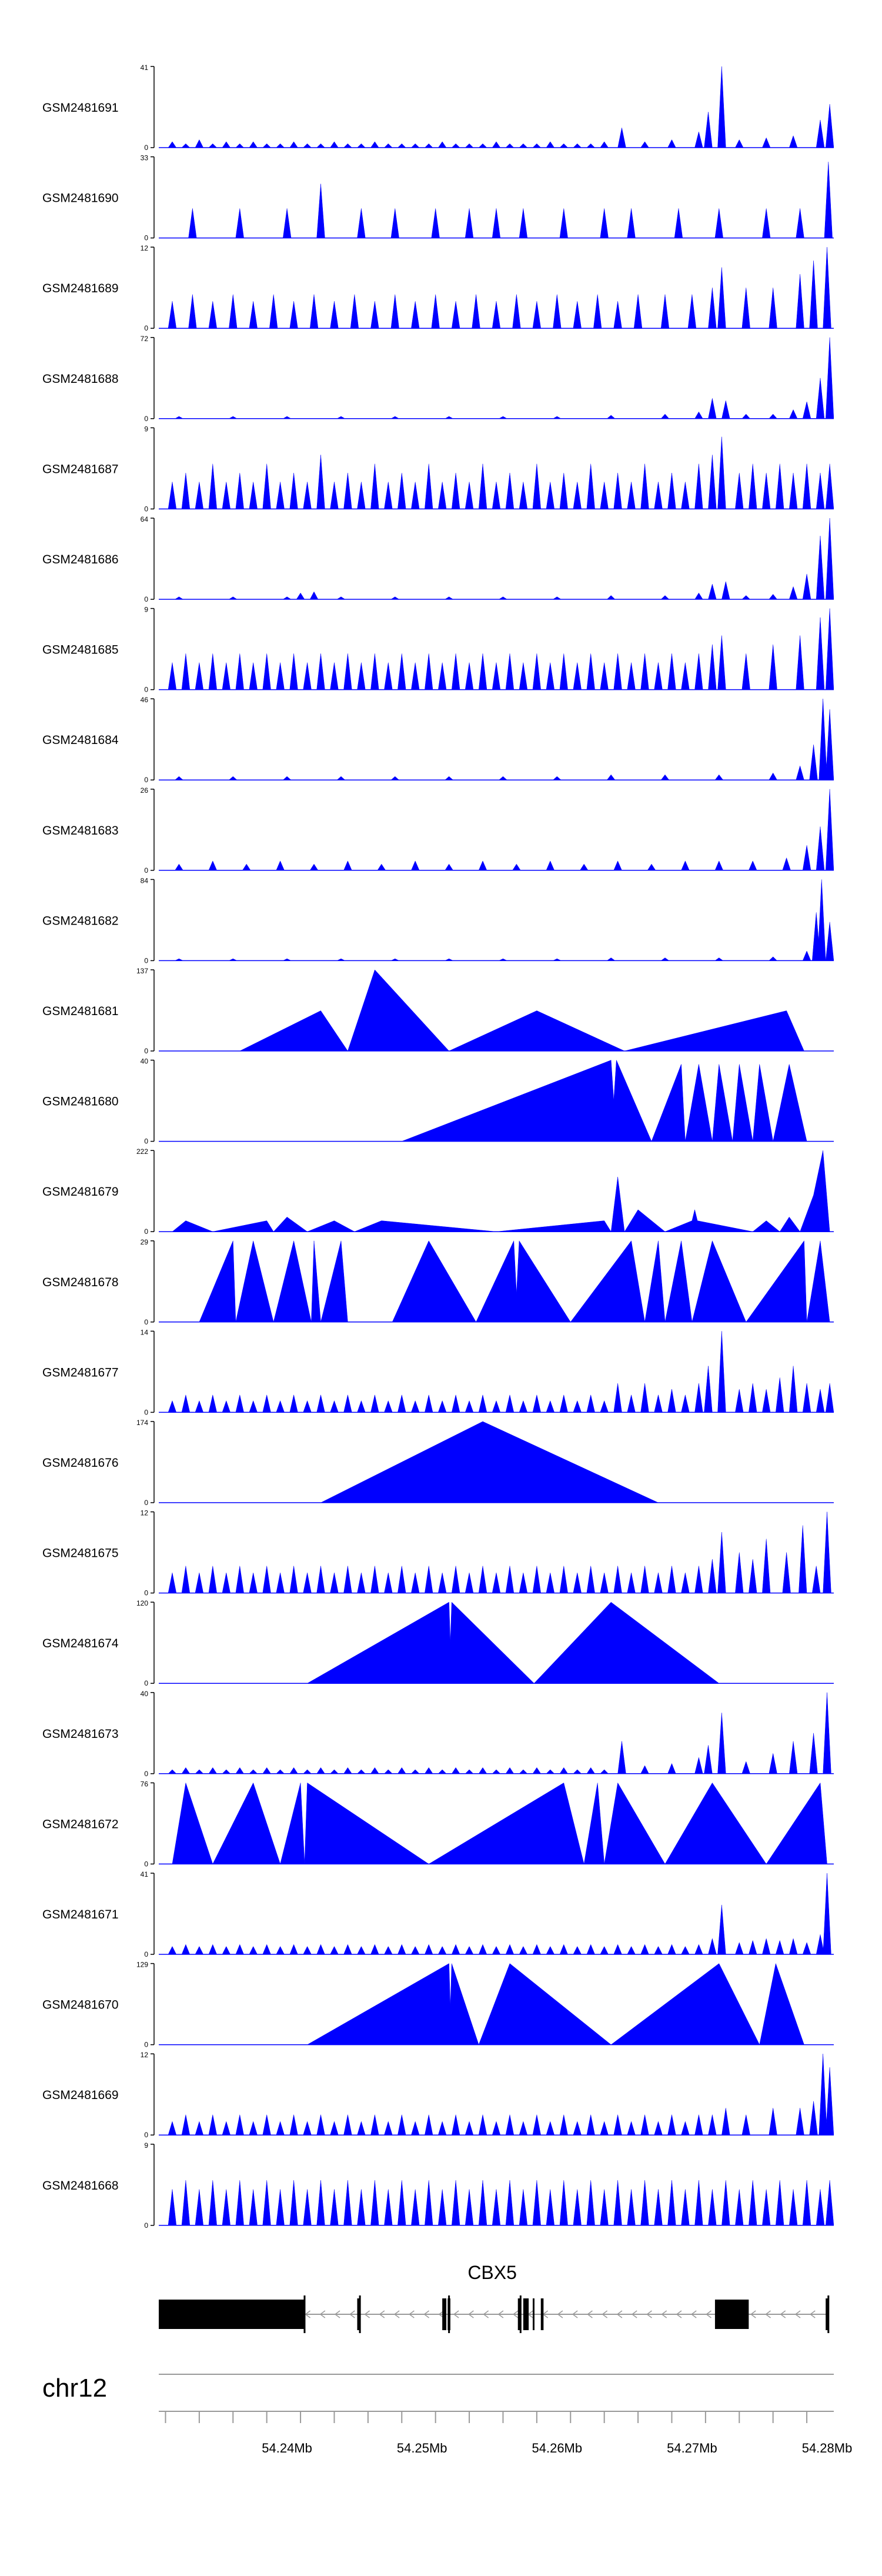 The height and width of the screenshot is (2576, 882). What do you see at coordinates (80, 1734) in the screenshot?
I see `track-label: GSM2481673` at bounding box center [80, 1734].